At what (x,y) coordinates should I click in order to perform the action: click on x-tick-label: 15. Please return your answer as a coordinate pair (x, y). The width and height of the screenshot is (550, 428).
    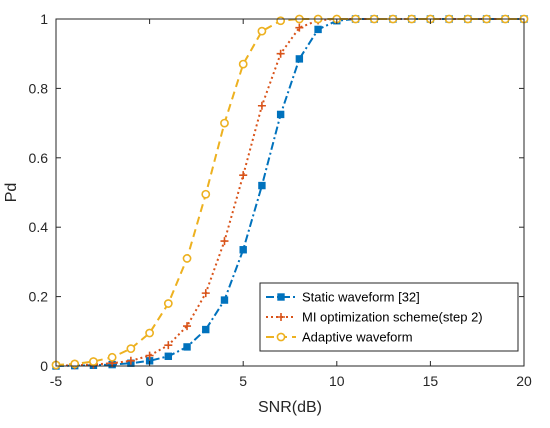
    Looking at the image, I should click on (431, 381).